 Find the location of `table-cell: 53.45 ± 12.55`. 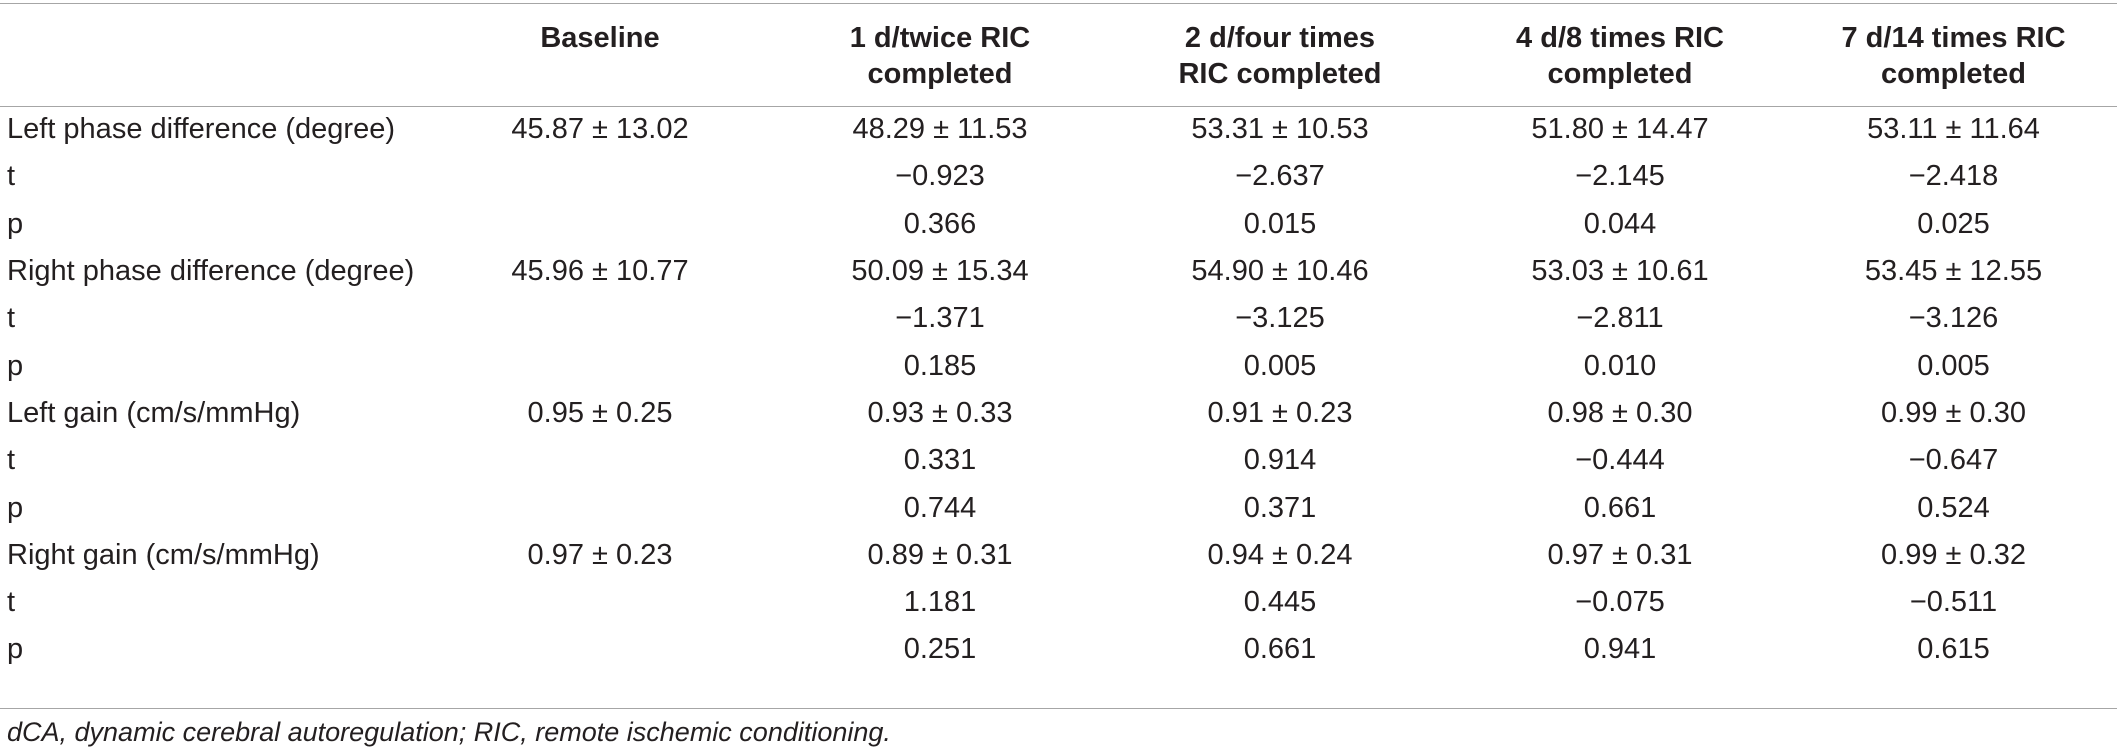

table-cell: 53.45 ± 12.55 is located at coordinates (1953, 271).